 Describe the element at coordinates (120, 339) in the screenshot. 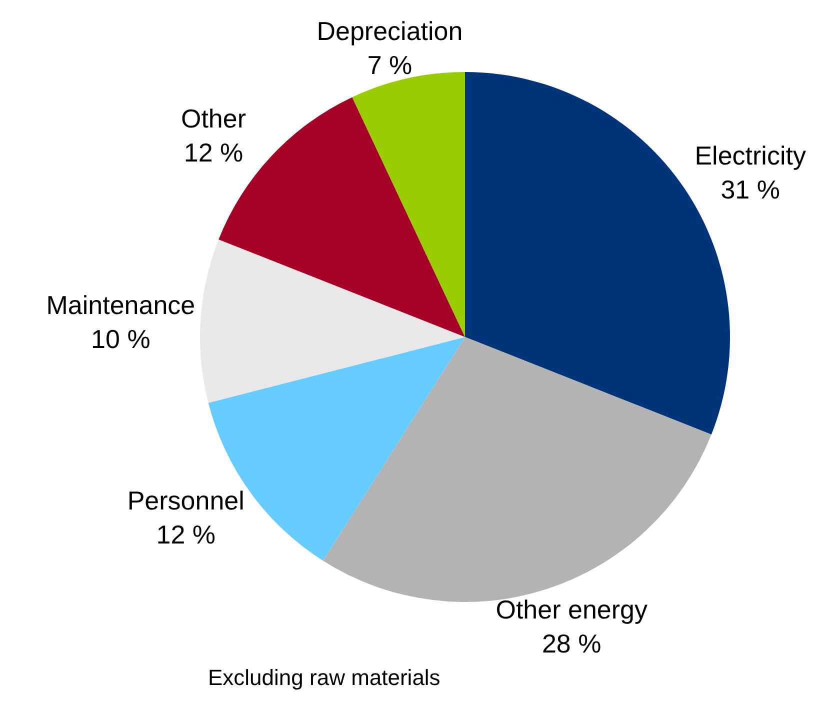

I see `data-label: 10 %` at that location.